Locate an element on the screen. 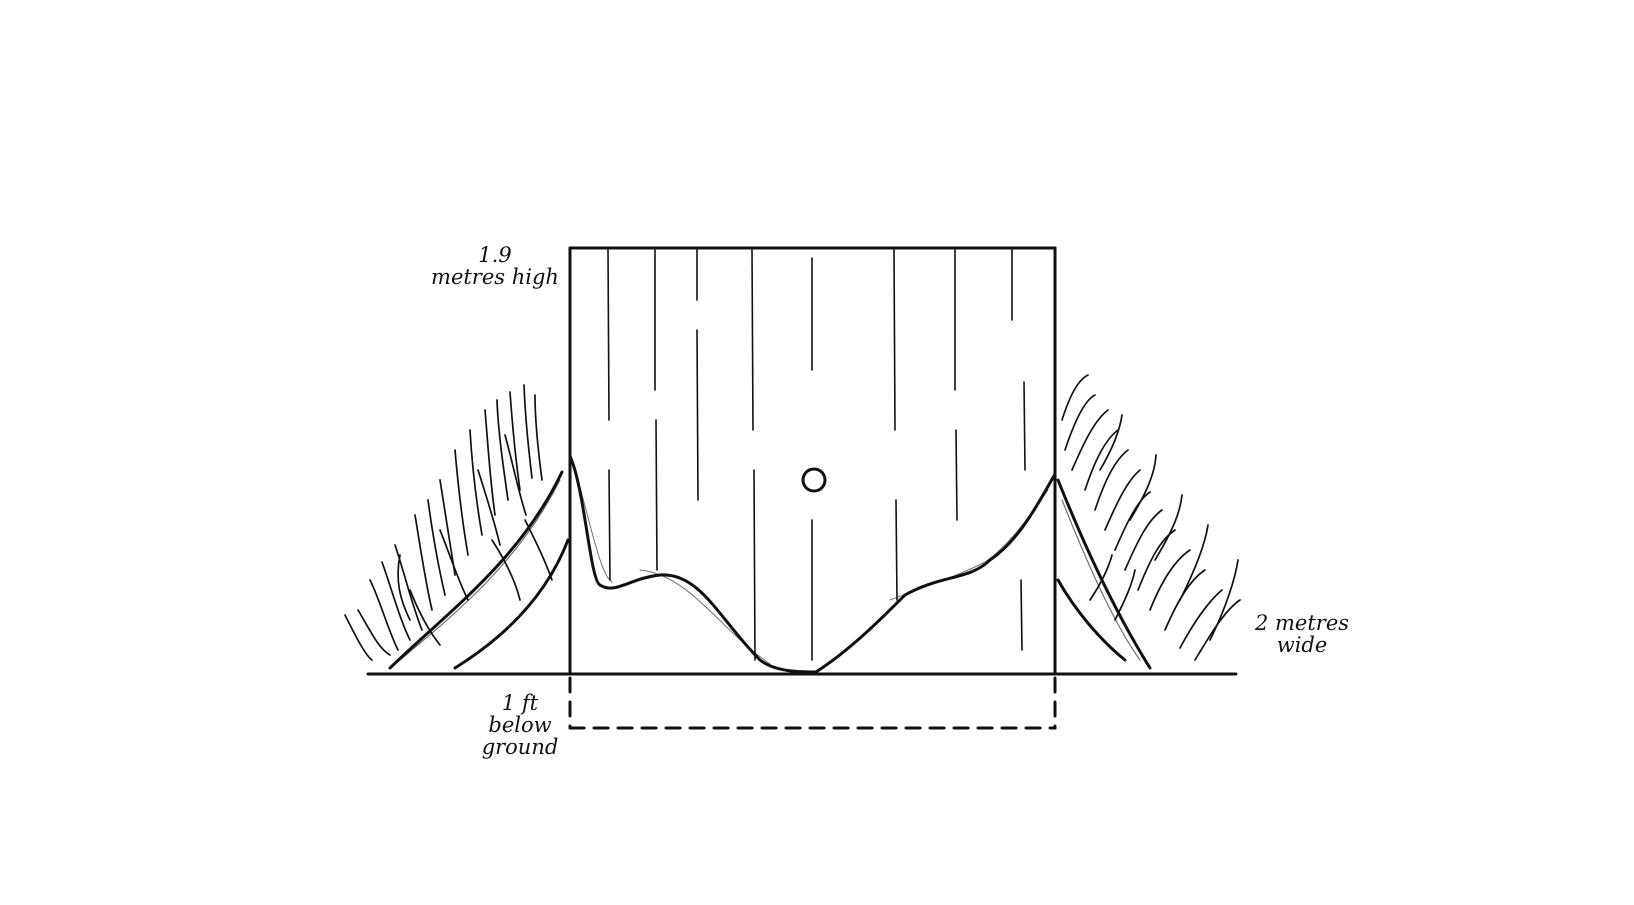 The width and height of the screenshot is (1634, 905). knot-hole is located at coordinates (814, 480).